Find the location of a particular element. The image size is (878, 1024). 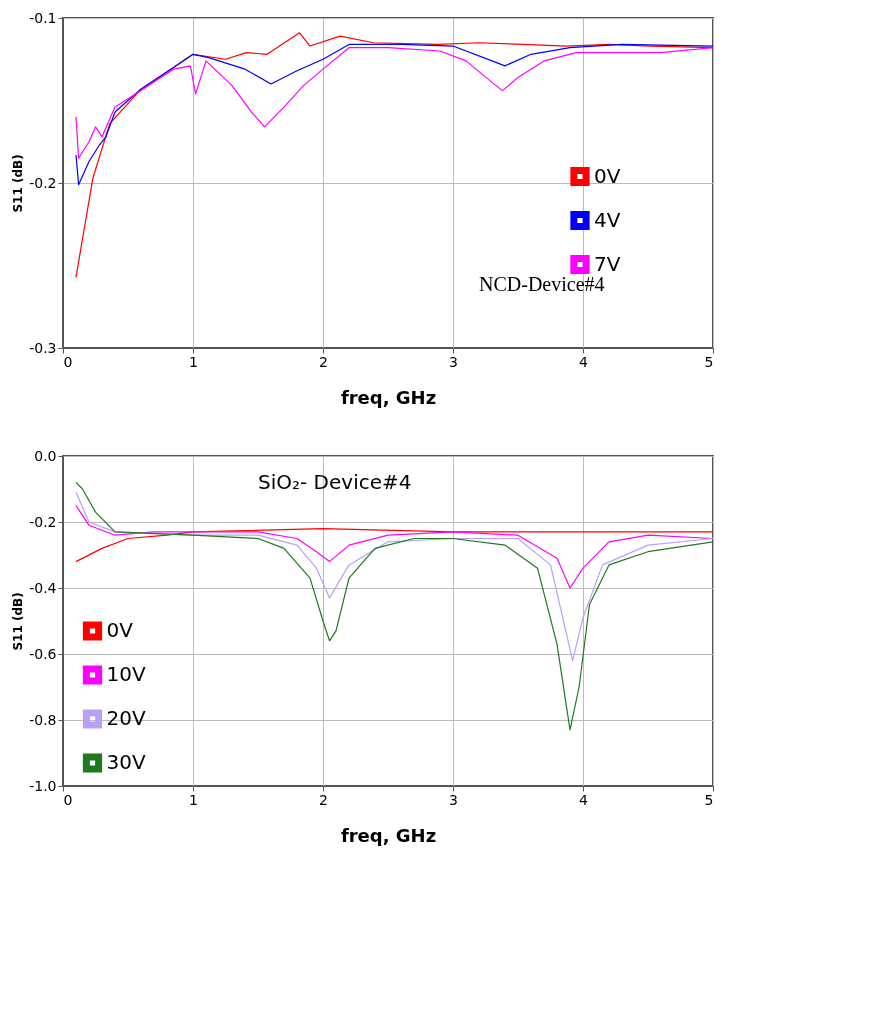

y-tick-label: -0.3 is located at coordinates (43, 347).